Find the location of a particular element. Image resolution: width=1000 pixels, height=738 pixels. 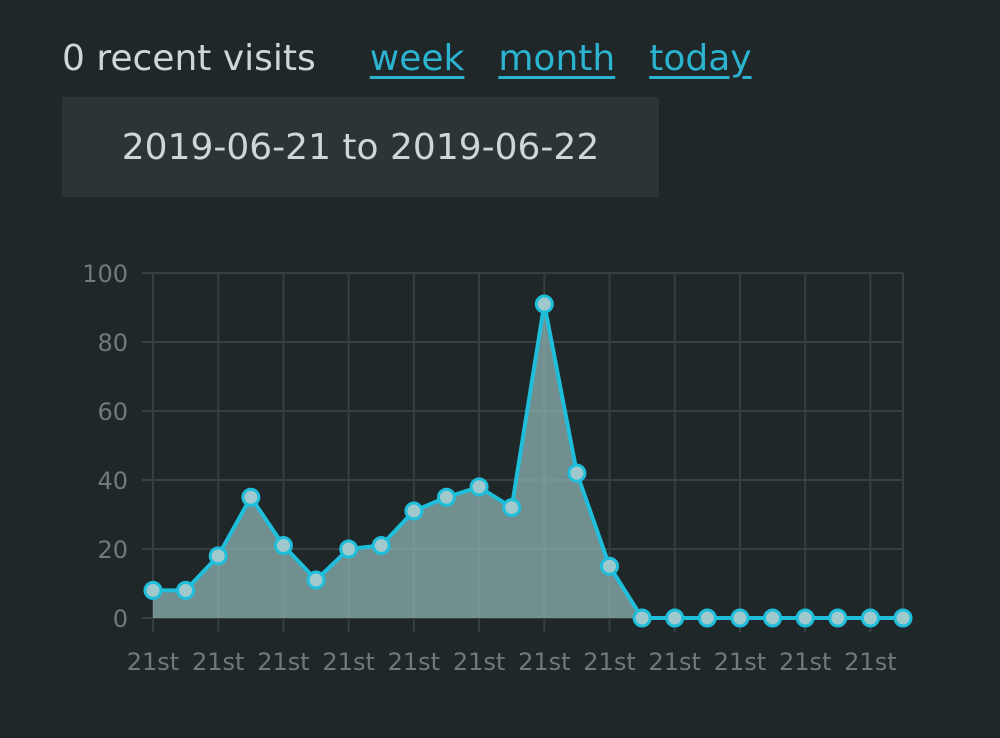

y-tick-label: 40 is located at coordinates (112, 481).